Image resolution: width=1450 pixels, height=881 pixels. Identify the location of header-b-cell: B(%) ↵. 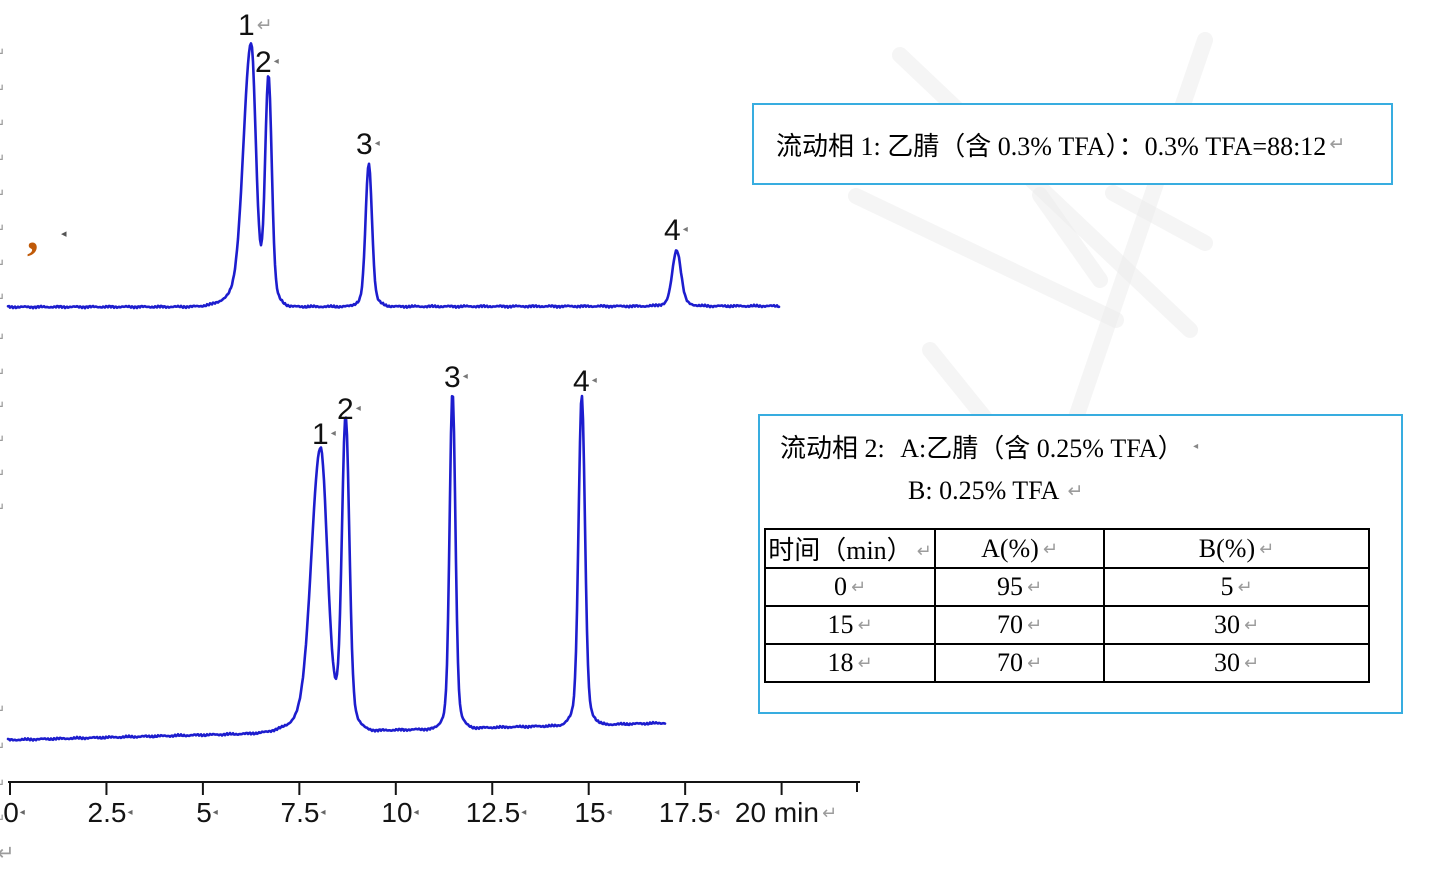
(1236, 548).